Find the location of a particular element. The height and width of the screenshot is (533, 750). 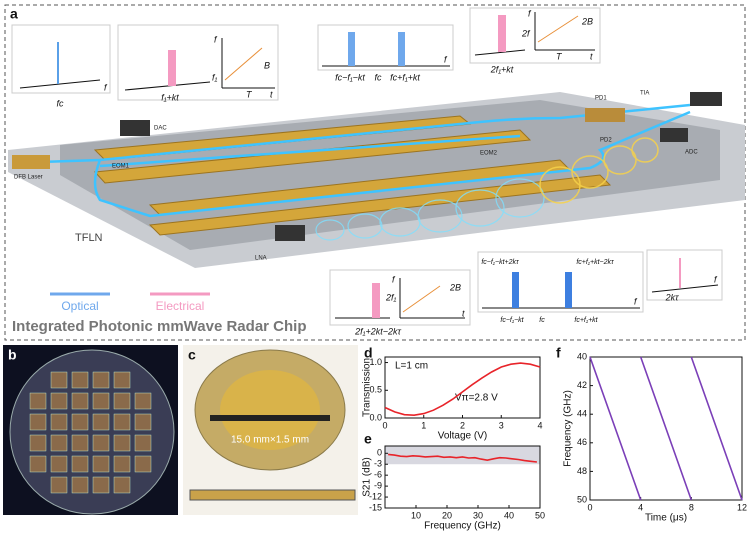

component-label: PD2 is located at coordinates (606, 141).